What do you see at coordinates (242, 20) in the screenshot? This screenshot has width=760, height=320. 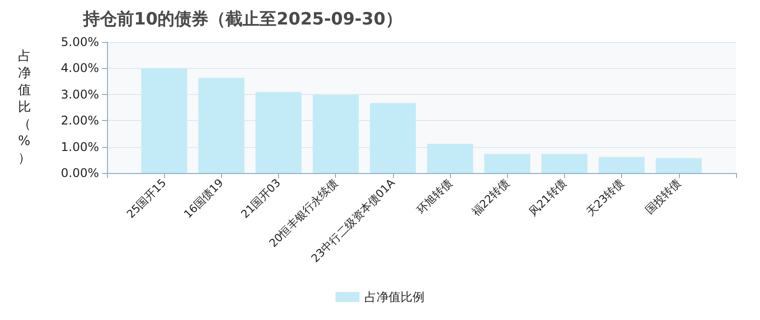 I see `chart-title: 持仓前10的债券（截止至2025-09-30）` at bounding box center [242, 20].